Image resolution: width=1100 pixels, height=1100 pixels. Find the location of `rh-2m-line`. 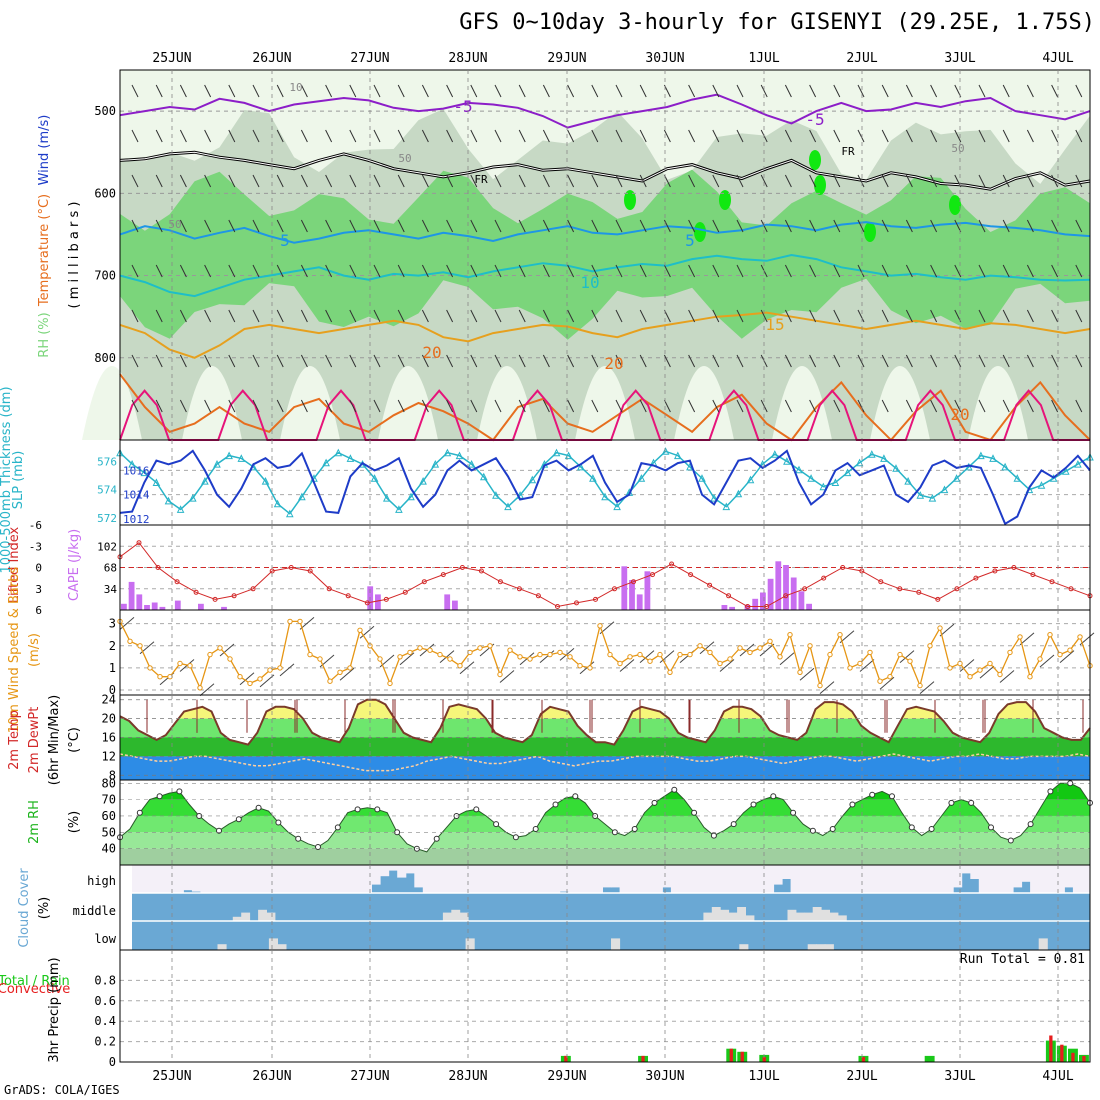

rh-2m-line is located at coordinates (605, 817).